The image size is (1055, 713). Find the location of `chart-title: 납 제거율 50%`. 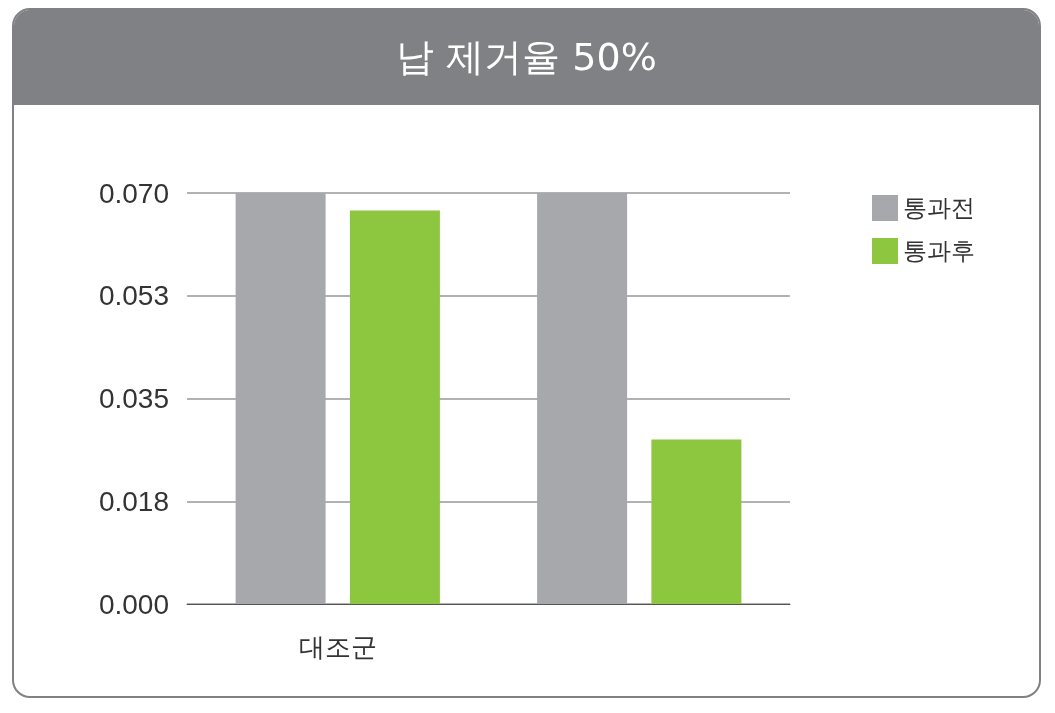

chart-title: 납 제거율 50% is located at coordinates (526, 57).